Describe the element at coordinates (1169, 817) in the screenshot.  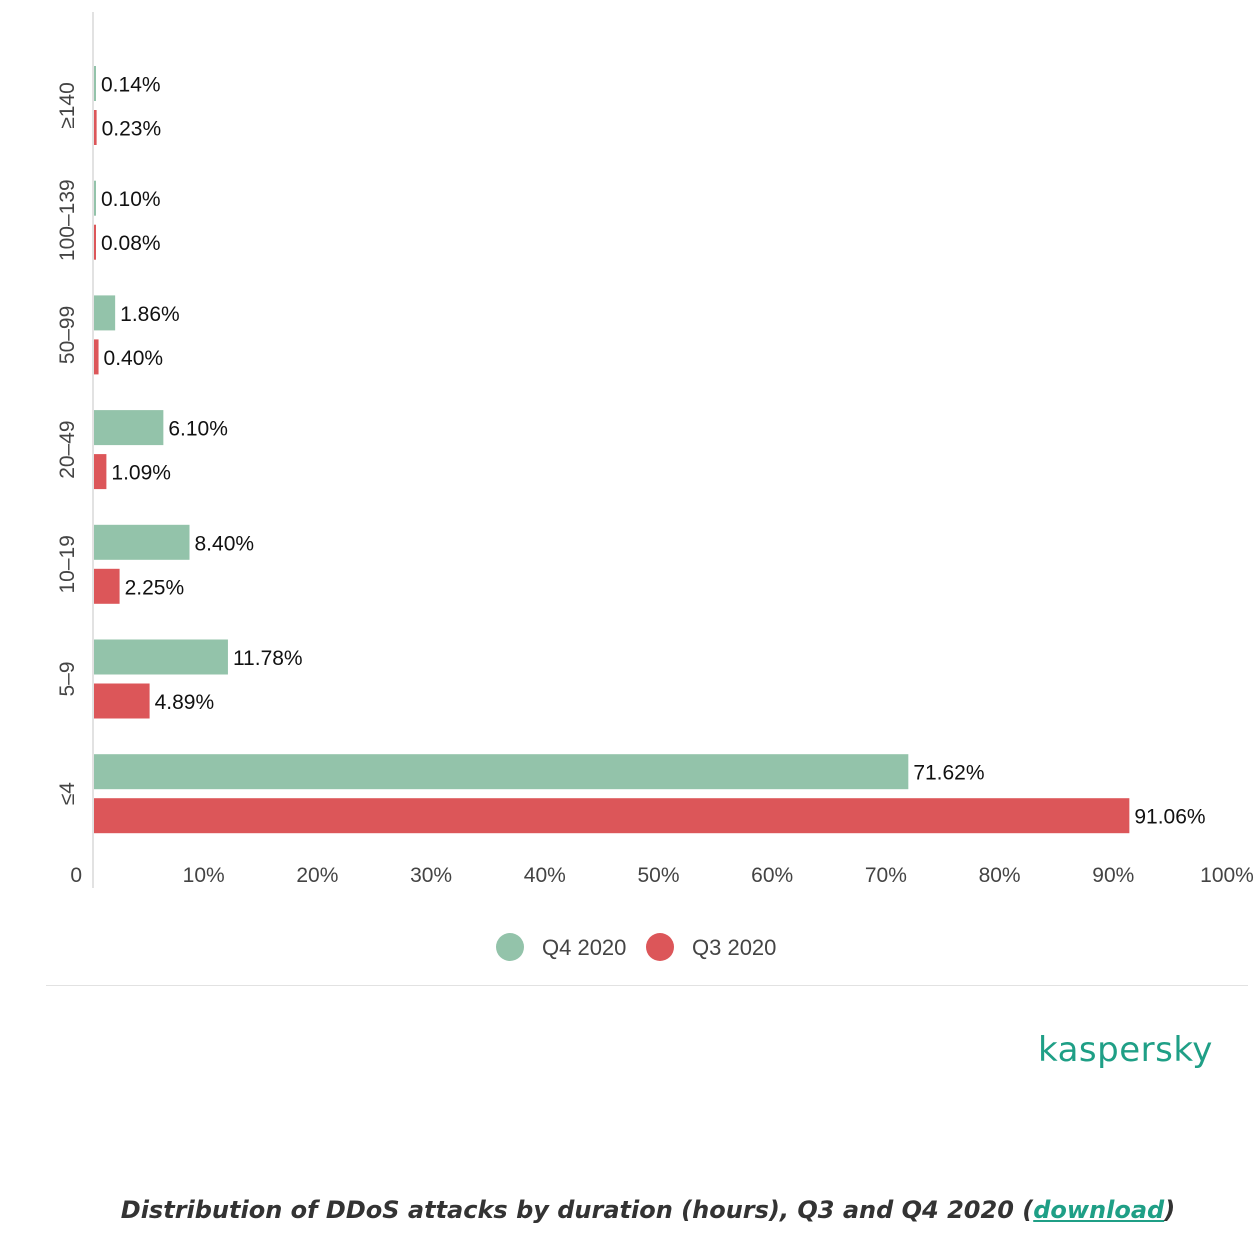
I see `data-label-q3-cat-6: 91.06%` at that location.